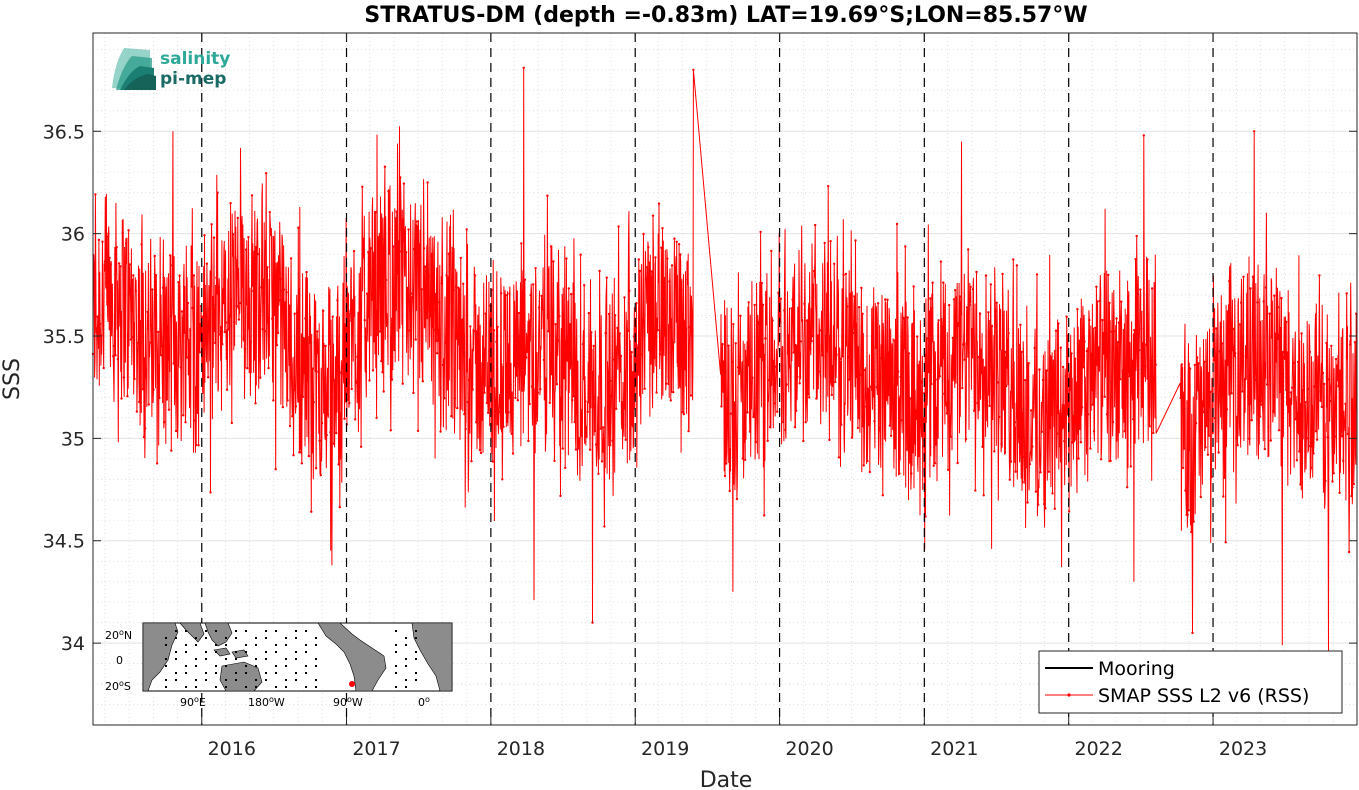  Describe the element at coordinates (1099, 749) in the screenshot. I see `x-tick-label: 2022` at that location.